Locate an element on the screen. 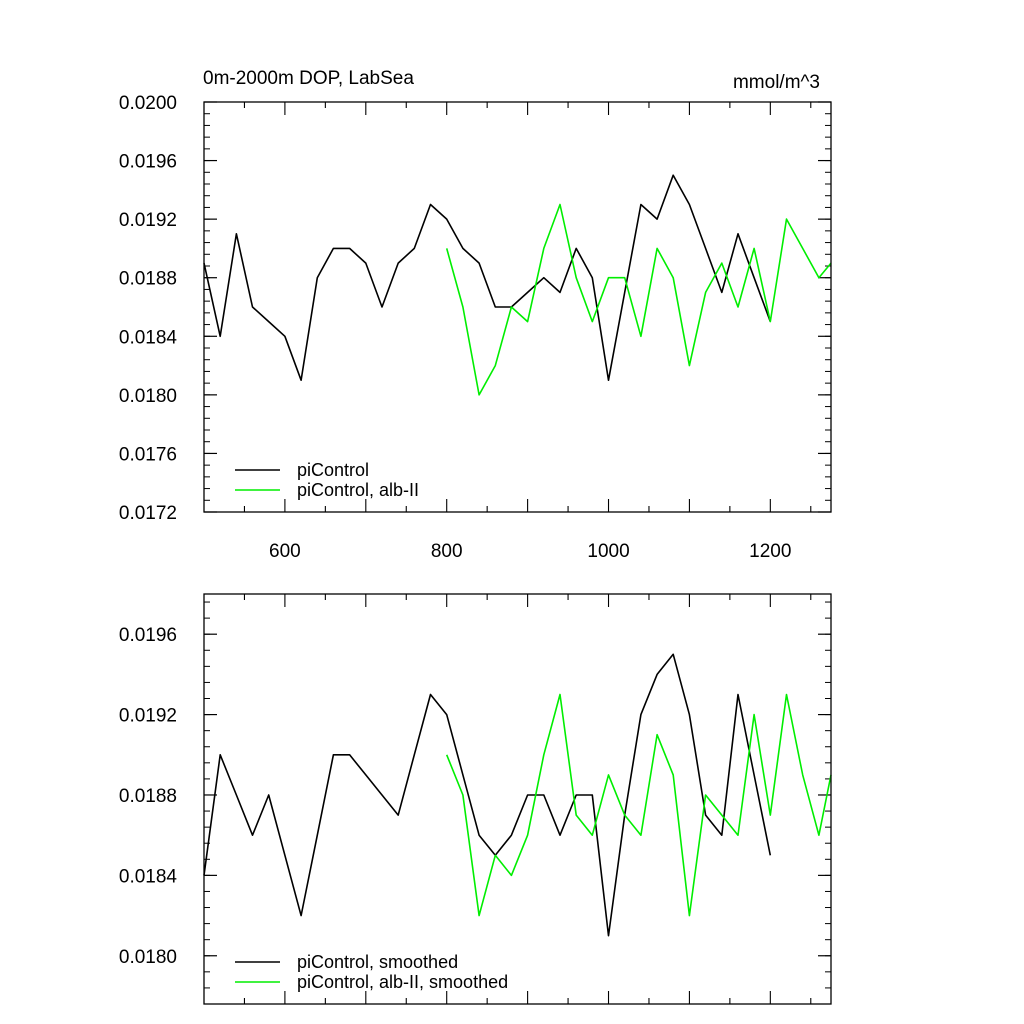  series-line-picontrol is located at coordinates (487, 278).